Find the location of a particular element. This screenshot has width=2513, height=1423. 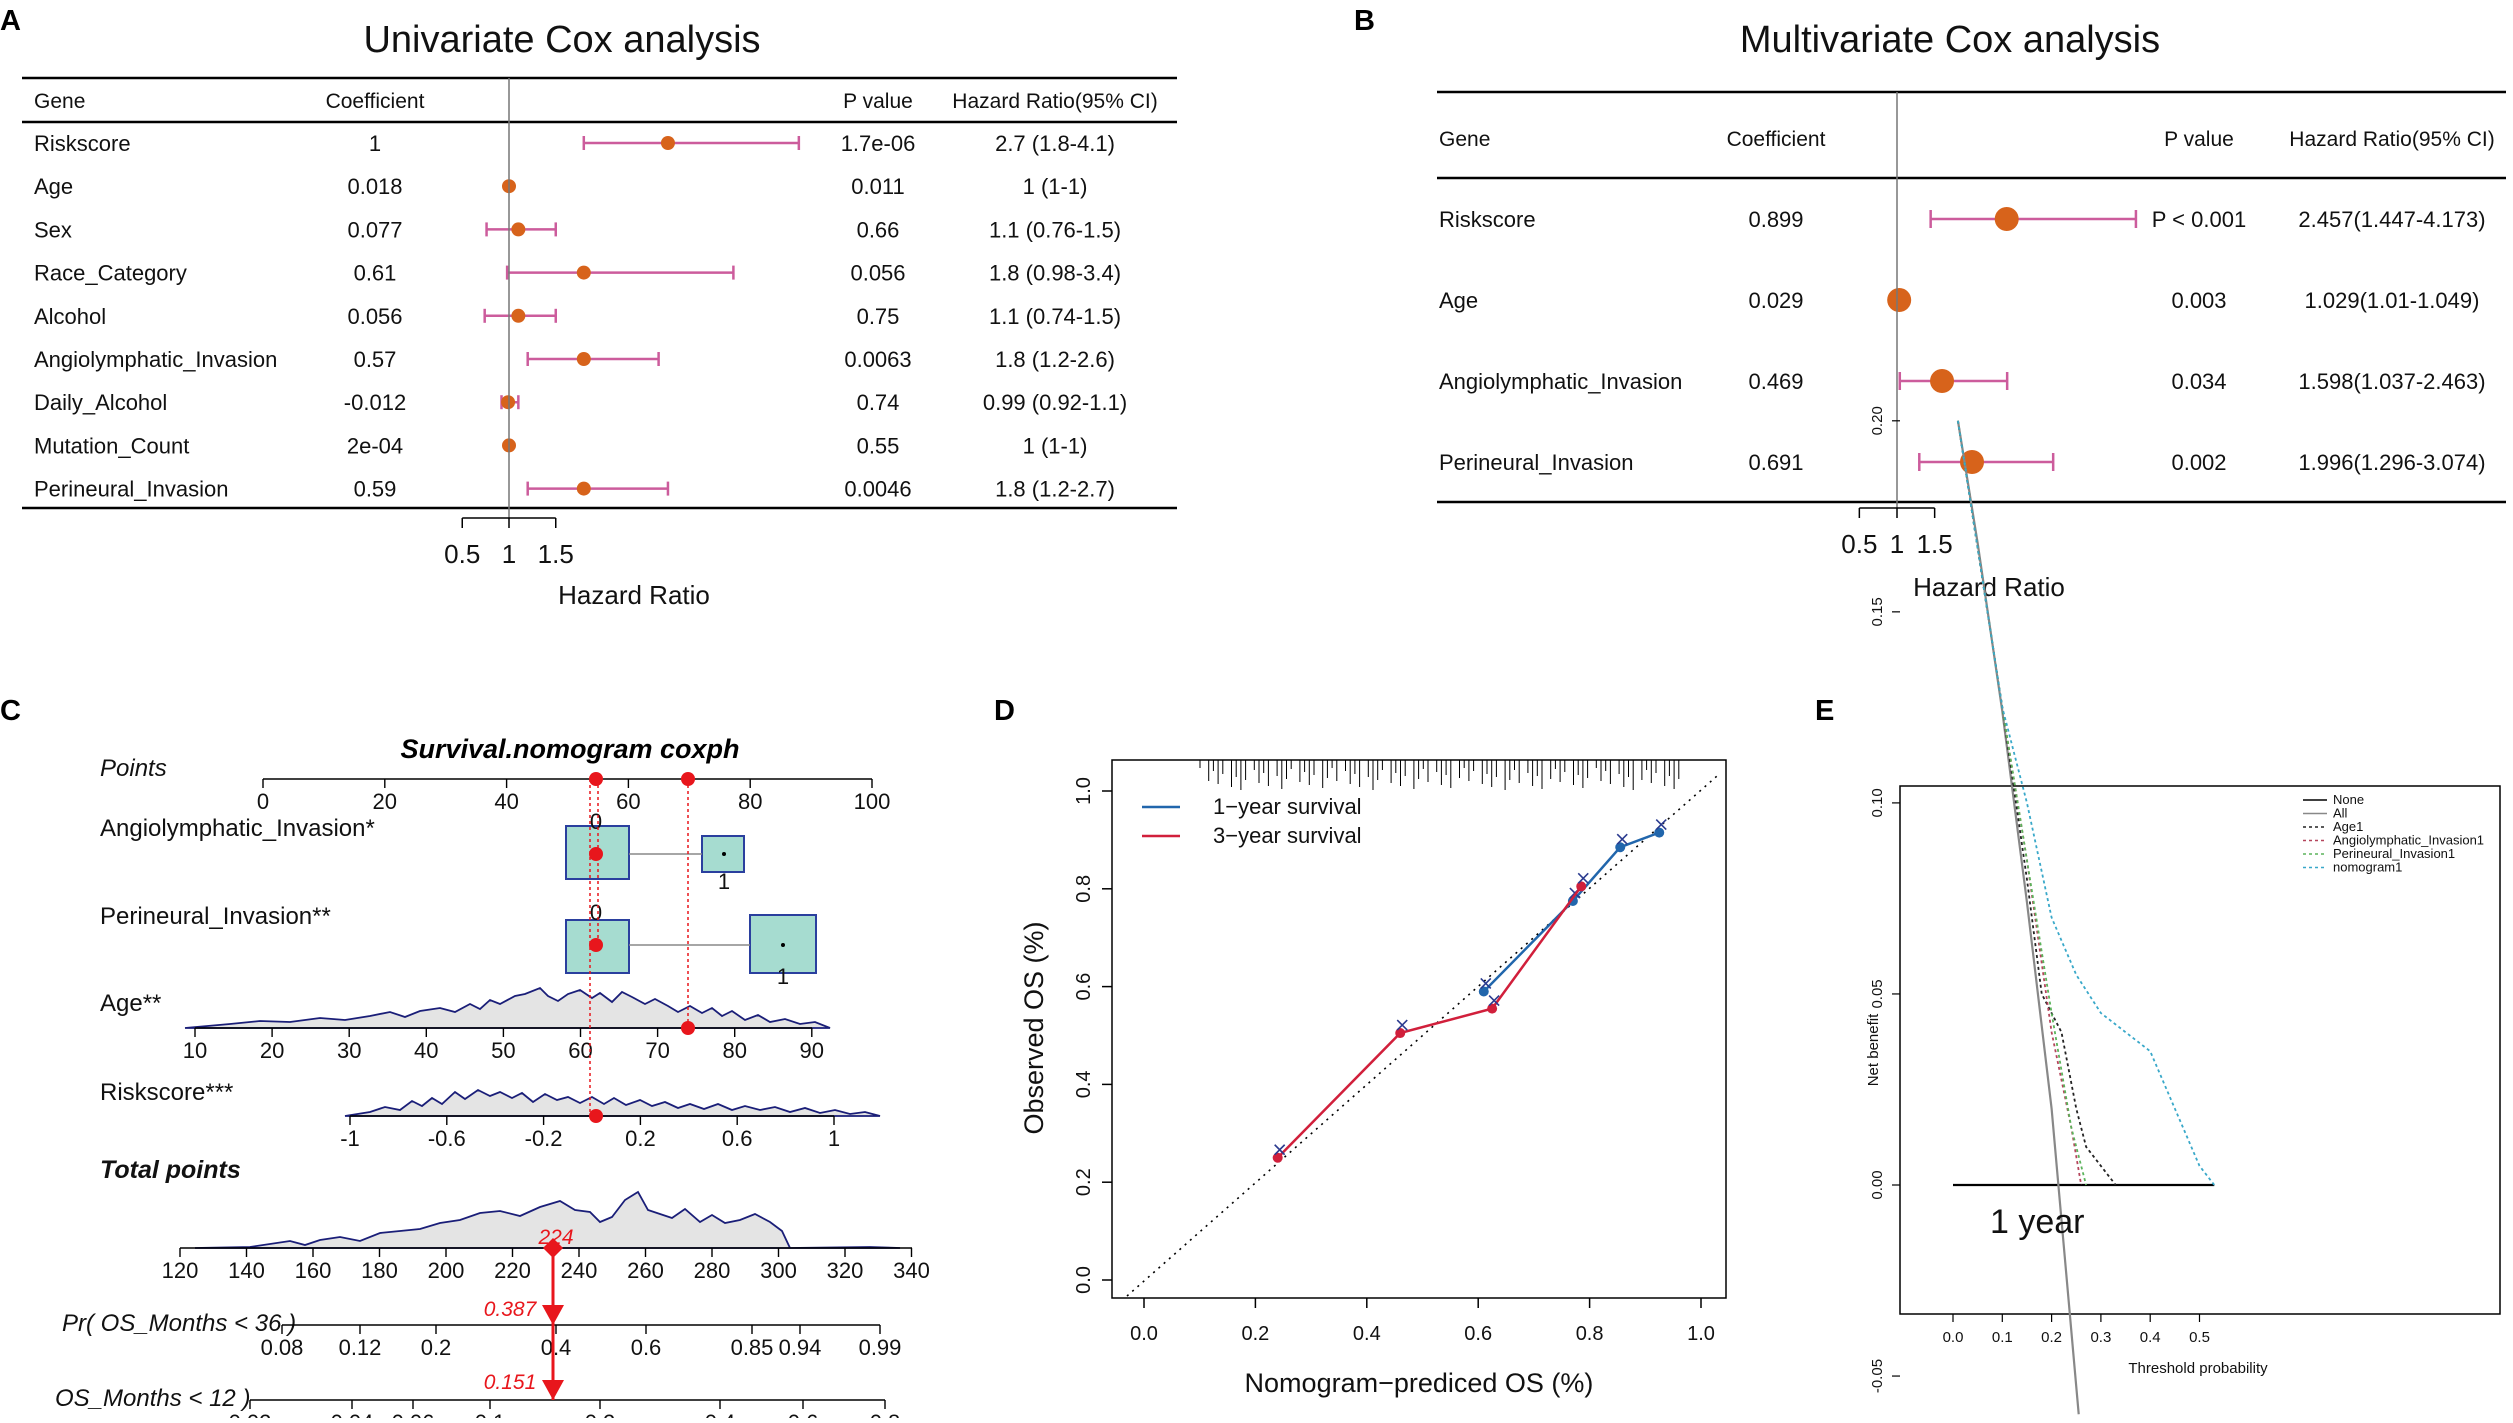

hazard-ratio-ci: 1.1 (0.74-1.5) is located at coordinates (1055, 316).